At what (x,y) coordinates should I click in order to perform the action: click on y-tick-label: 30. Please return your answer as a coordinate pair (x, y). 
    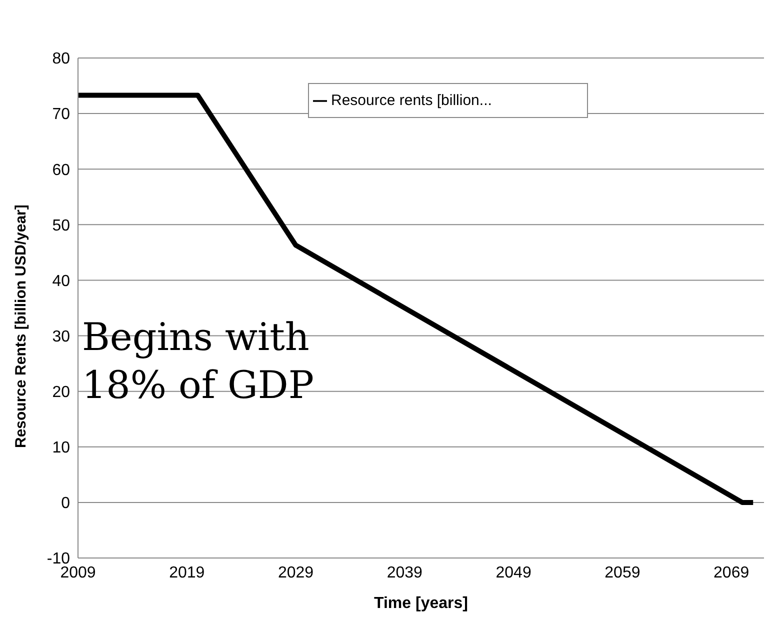
    Looking at the image, I should click on (61, 337).